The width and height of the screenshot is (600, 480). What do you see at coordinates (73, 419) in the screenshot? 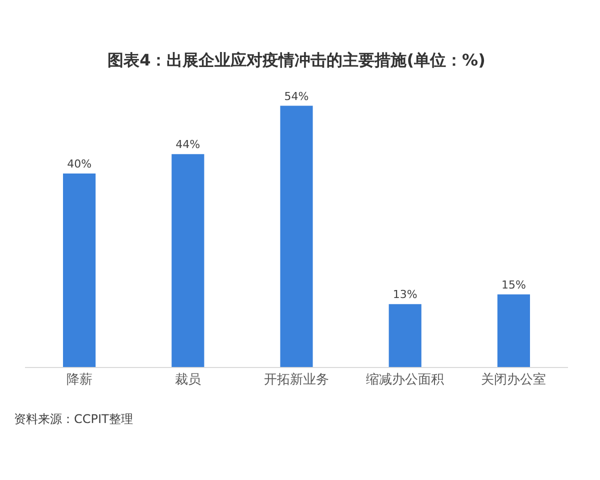
I see `text: 资料来源：CCPIT整理` at bounding box center [73, 419].